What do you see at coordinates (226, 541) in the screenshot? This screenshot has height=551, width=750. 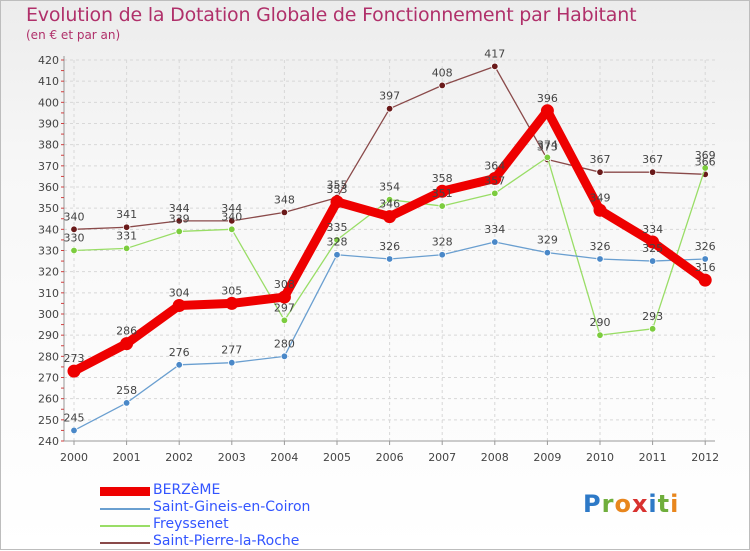 I see `legend-label: Saint-Pierre-la-Roche` at bounding box center [226, 541].